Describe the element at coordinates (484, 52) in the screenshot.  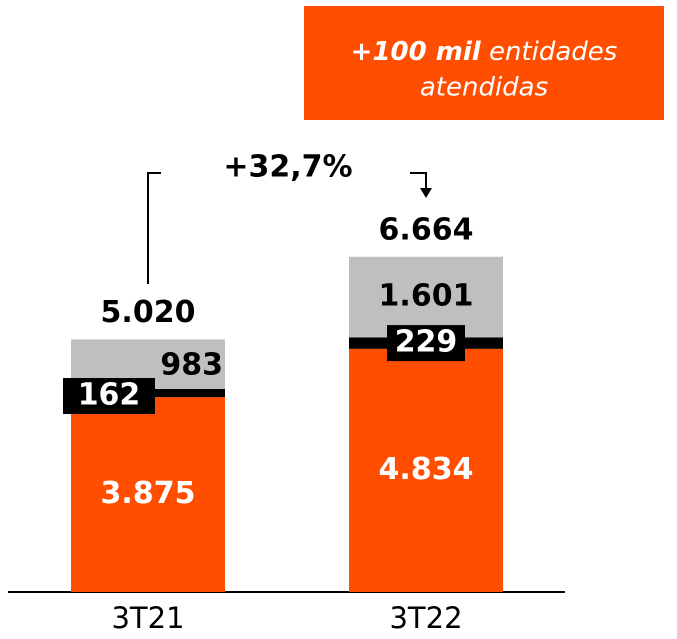
I see `callout-line: +100 mil entidades` at that location.